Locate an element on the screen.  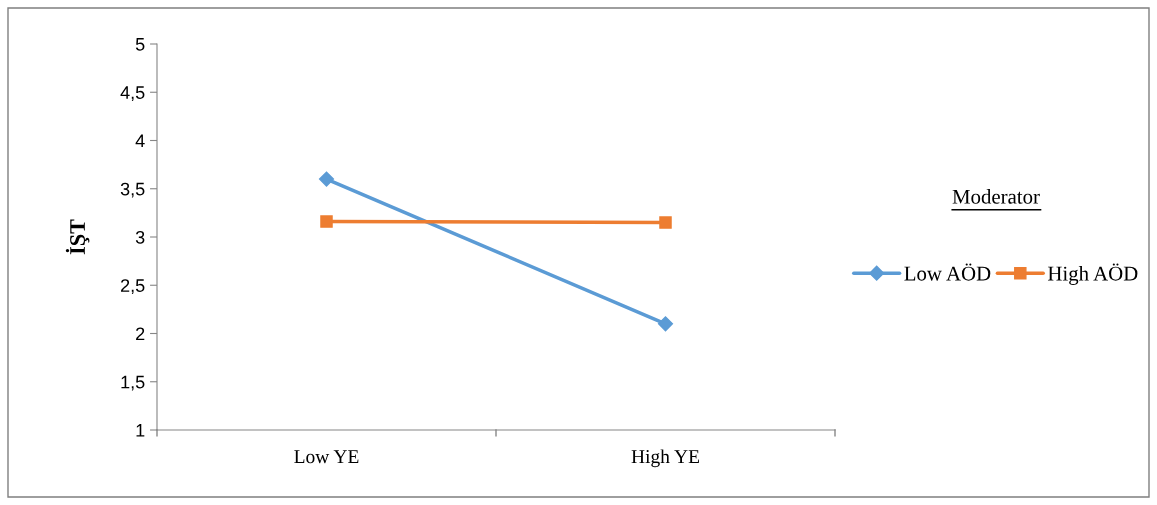
y-tick-label: 2 is located at coordinates (140, 334).